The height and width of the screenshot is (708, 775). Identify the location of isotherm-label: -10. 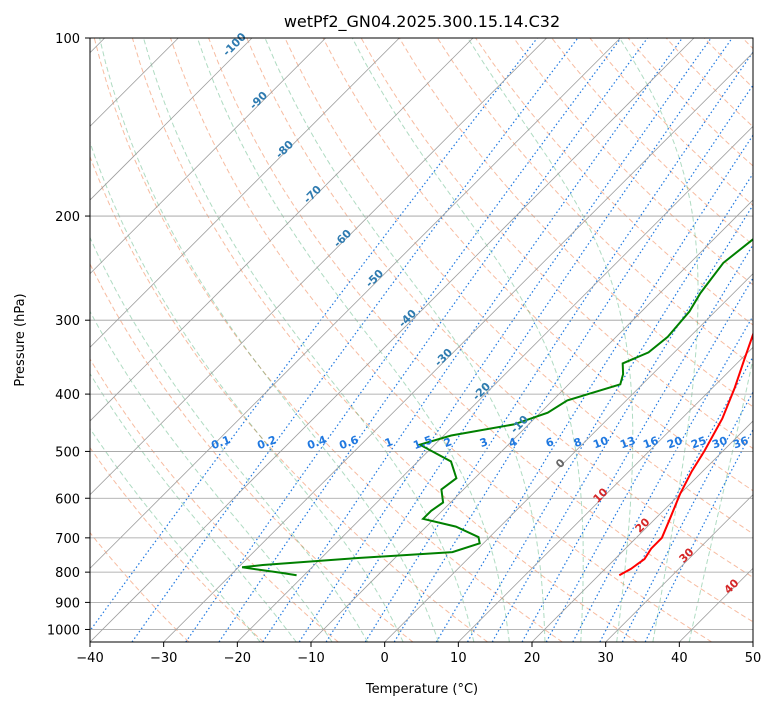
(519, 424).